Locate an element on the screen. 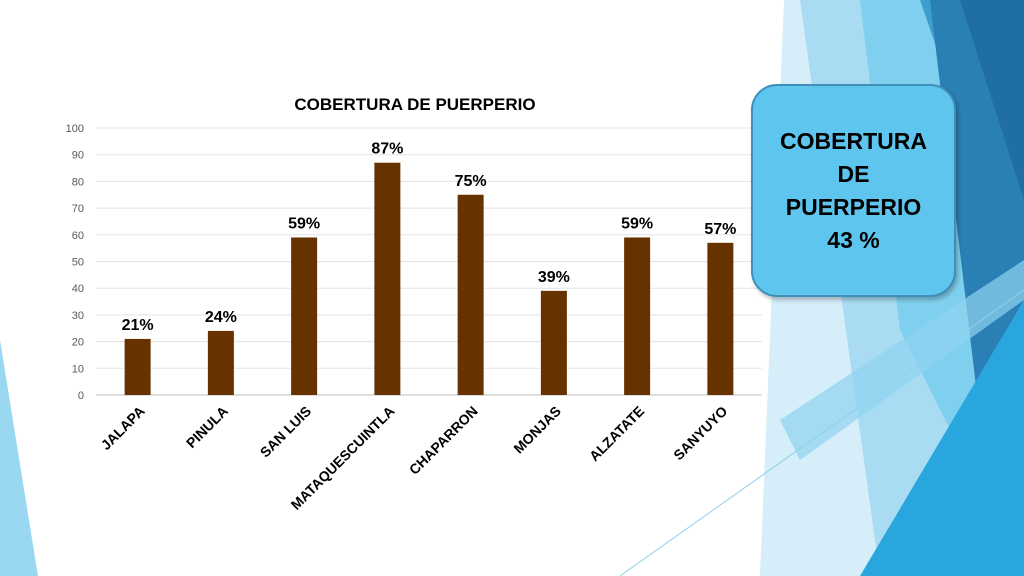 The image size is (1024, 576). callout-line-2: DE is located at coordinates (853, 173).